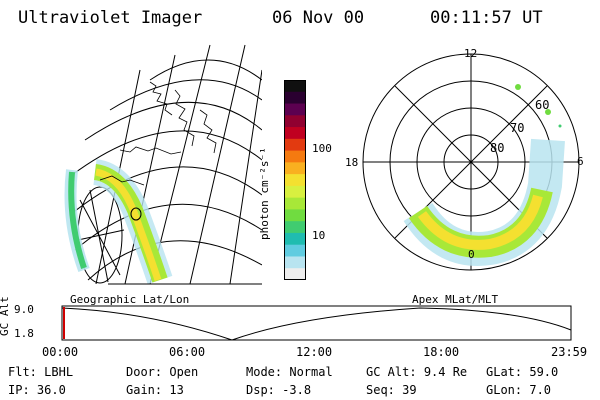 Image resolution: width=600 pixels, height=400 pixels. I want to click on timeline-frame, so click(316, 323).